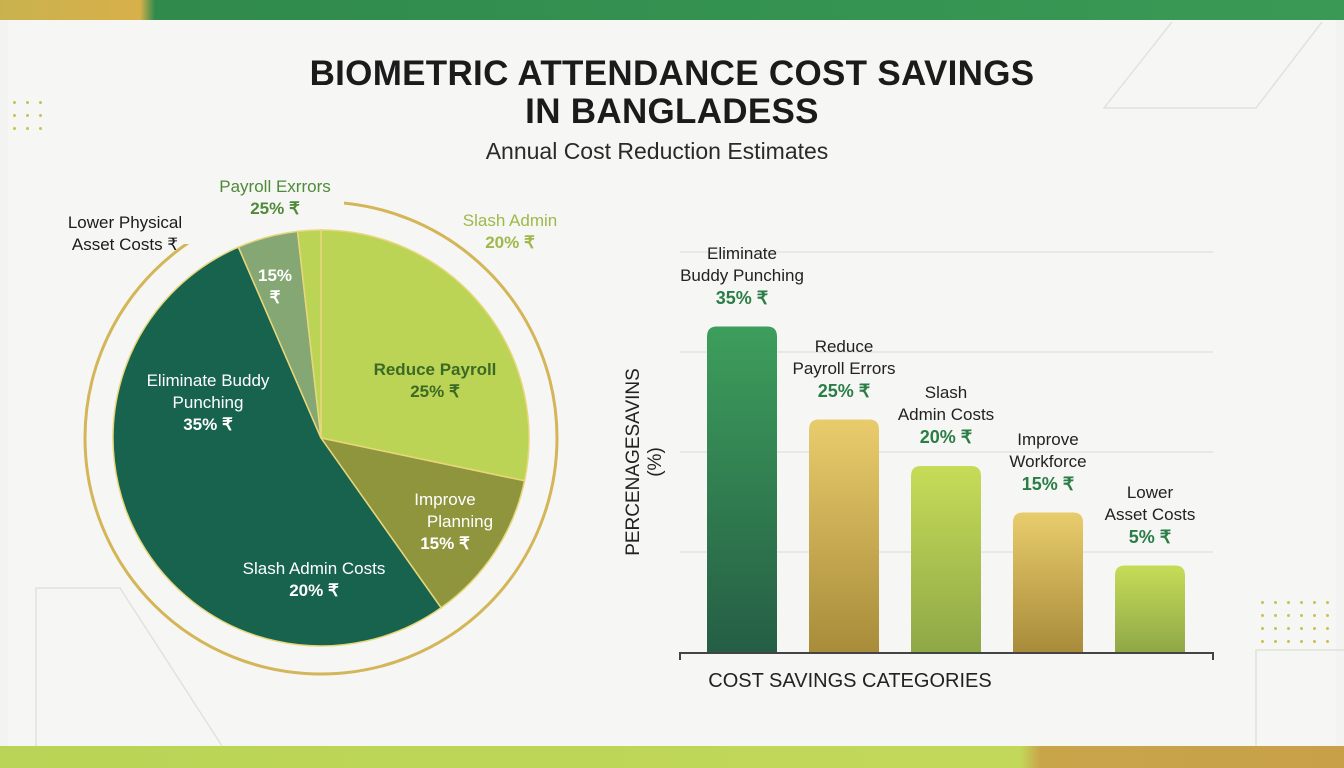 Image resolution: width=1344 pixels, height=768 pixels. What do you see at coordinates (844, 390) in the screenshot?
I see `bar-value-label: 25% ₹` at bounding box center [844, 390].